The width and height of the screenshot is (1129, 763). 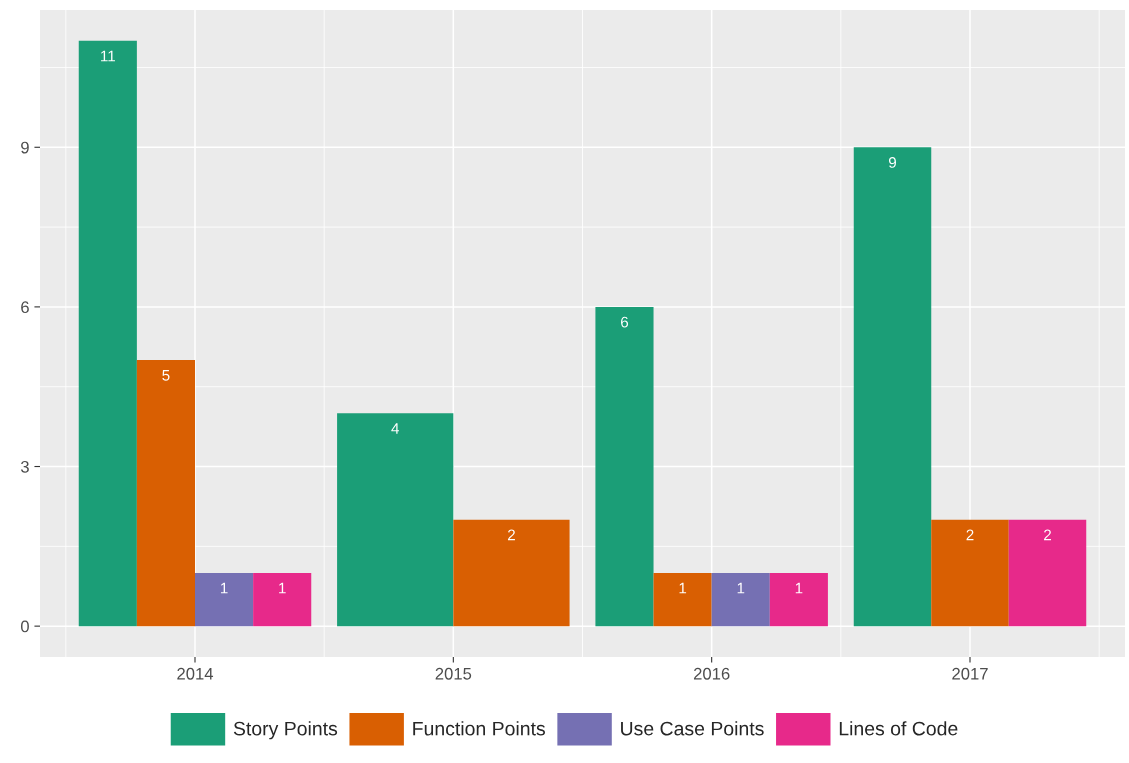 What do you see at coordinates (692, 728) in the screenshot?
I see `legend-label: Use Case Points` at bounding box center [692, 728].